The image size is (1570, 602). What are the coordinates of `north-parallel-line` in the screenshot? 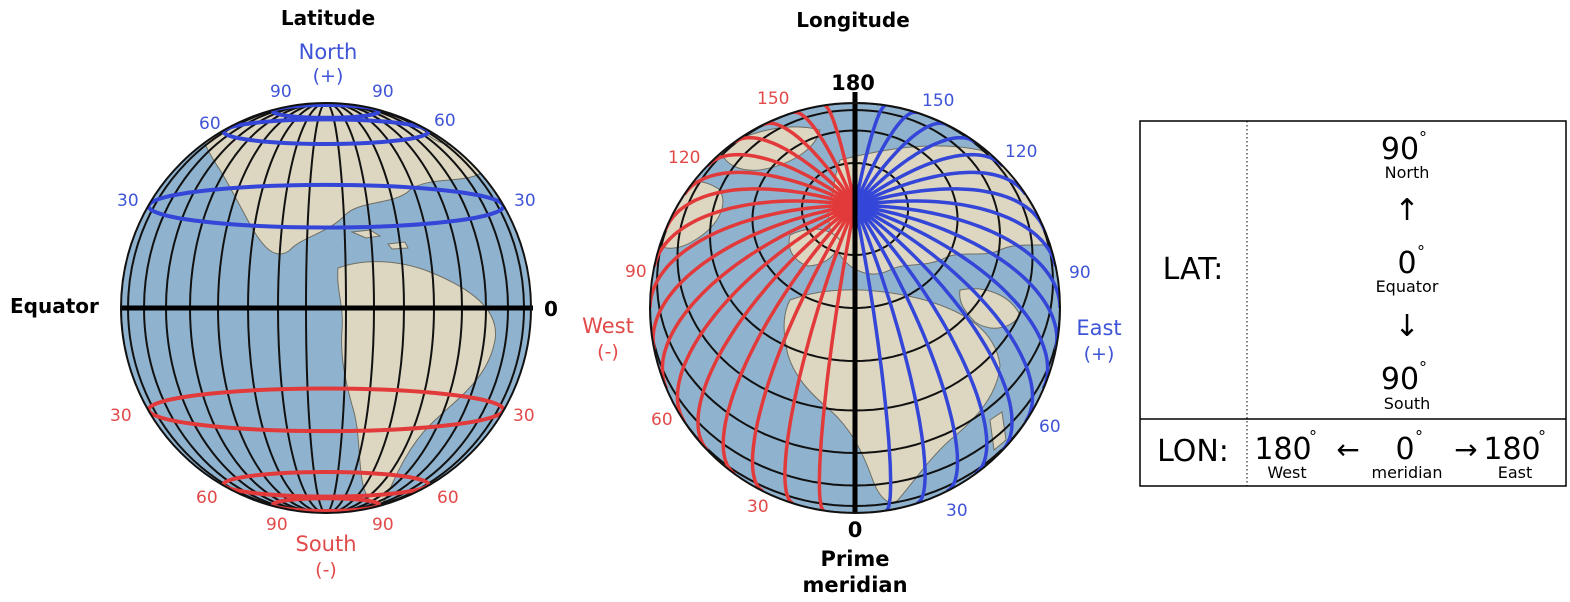 It's located at (326, 111).